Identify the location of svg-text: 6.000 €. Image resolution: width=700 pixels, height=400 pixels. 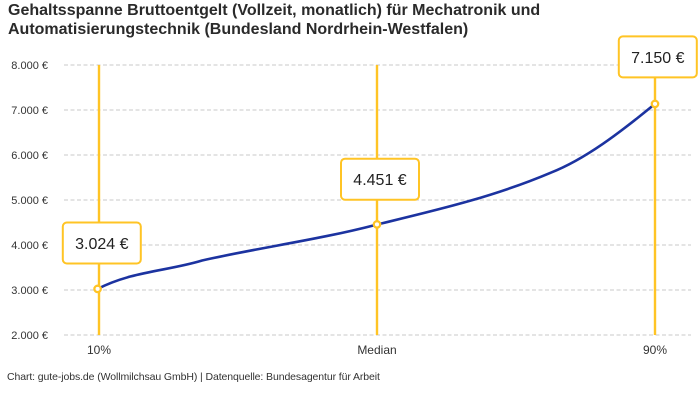
(29, 156).